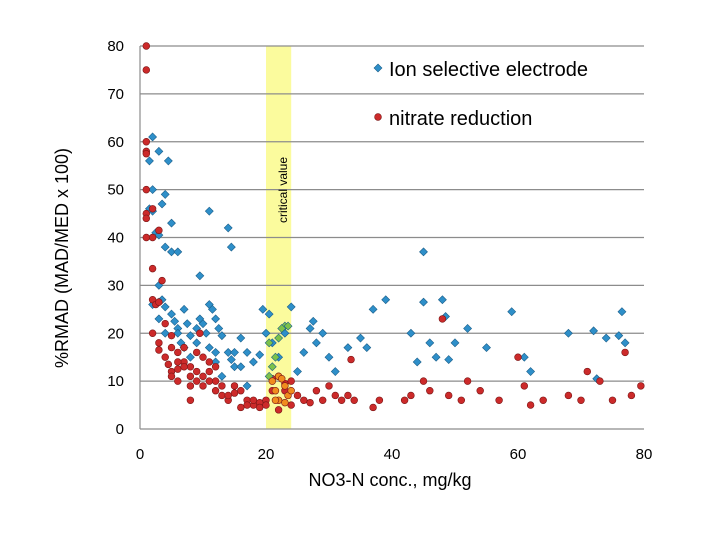 This screenshot has width=720, height=540. I want to click on y-tick-80: 80, so click(115, 46).